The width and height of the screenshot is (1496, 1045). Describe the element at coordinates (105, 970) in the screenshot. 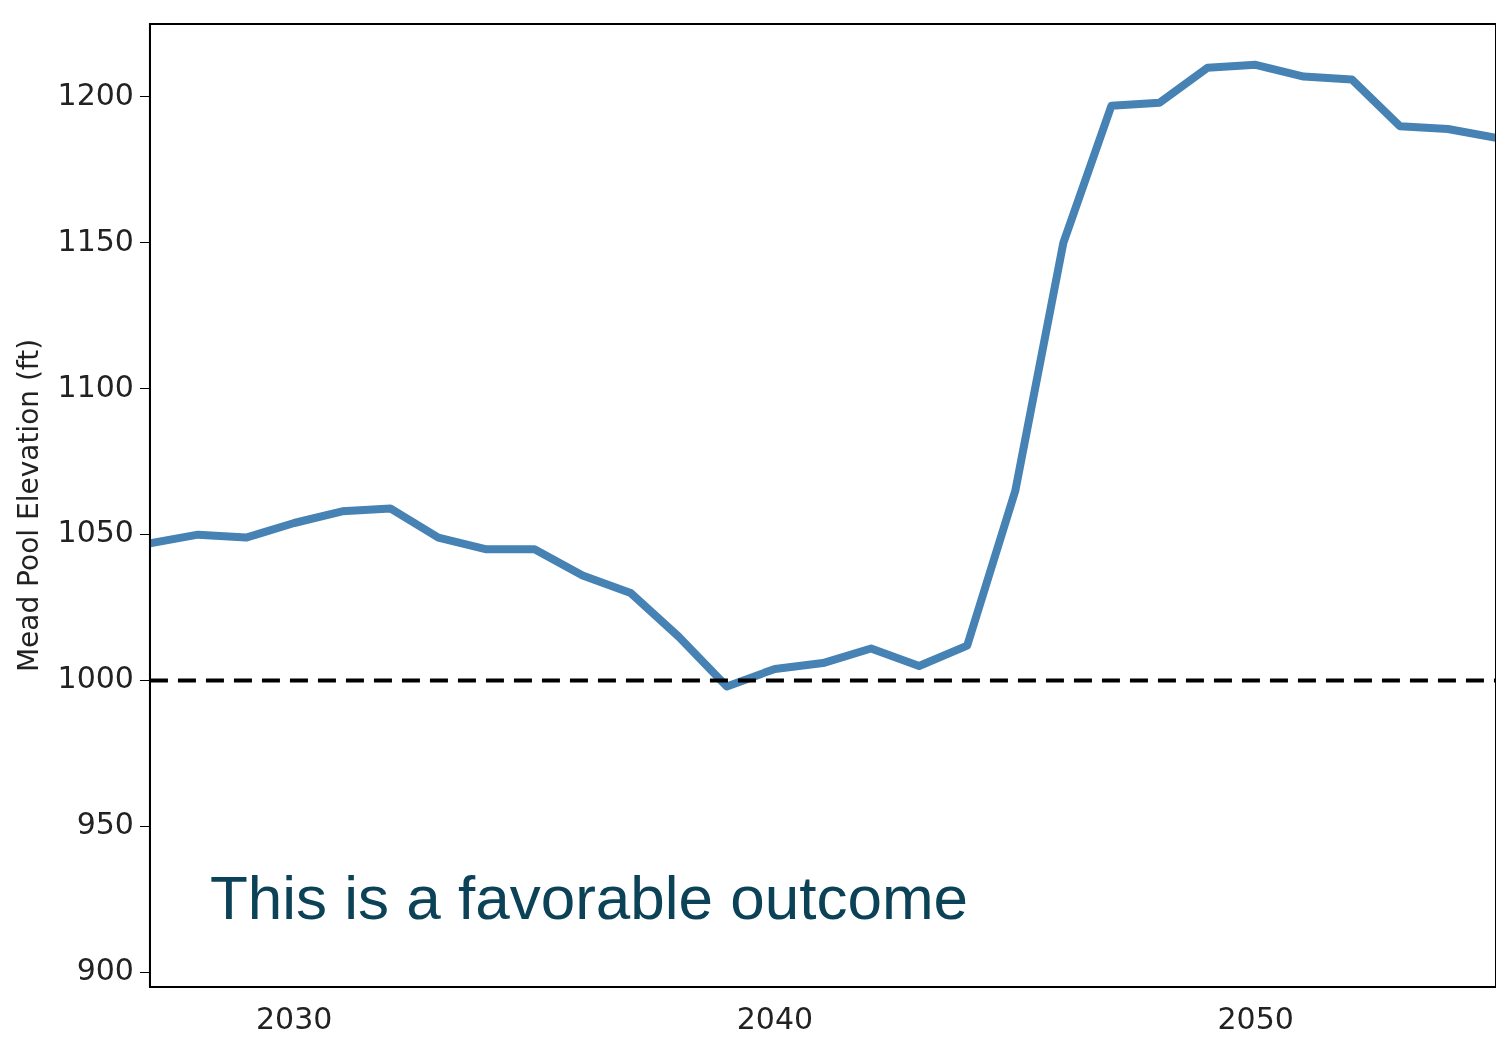

I see `y-tick-label: 900` at that location.